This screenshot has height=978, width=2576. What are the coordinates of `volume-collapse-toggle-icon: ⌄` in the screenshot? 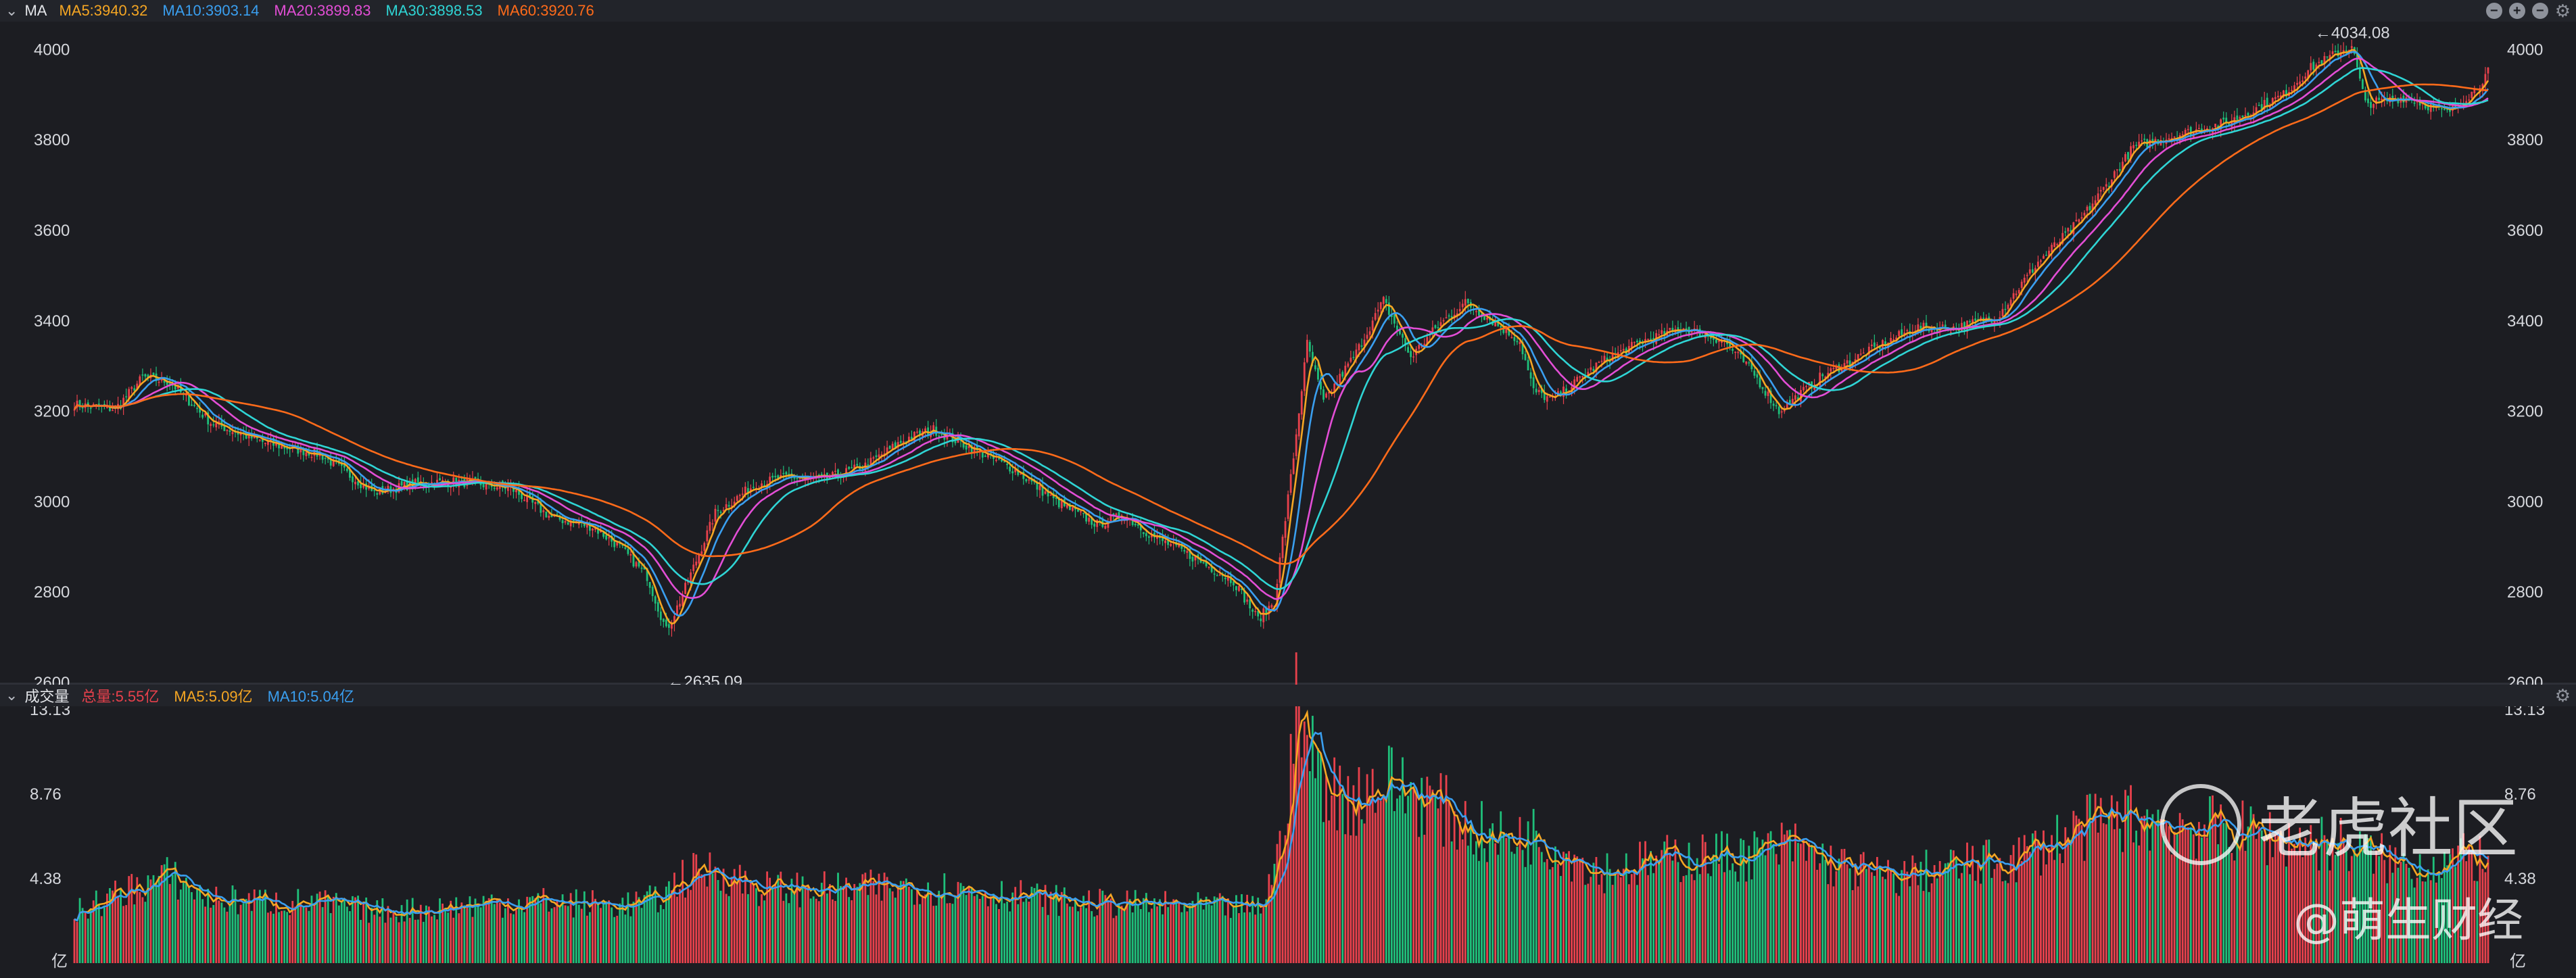 It's located at (11, 696).